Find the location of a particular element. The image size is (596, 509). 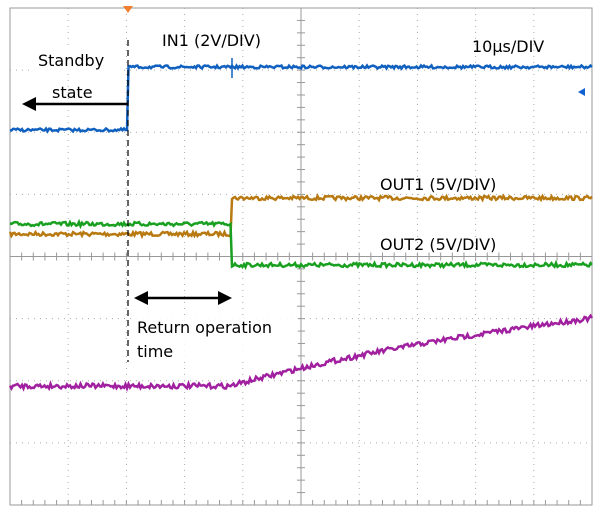

return-label: time is located at coordinates (155, 351).